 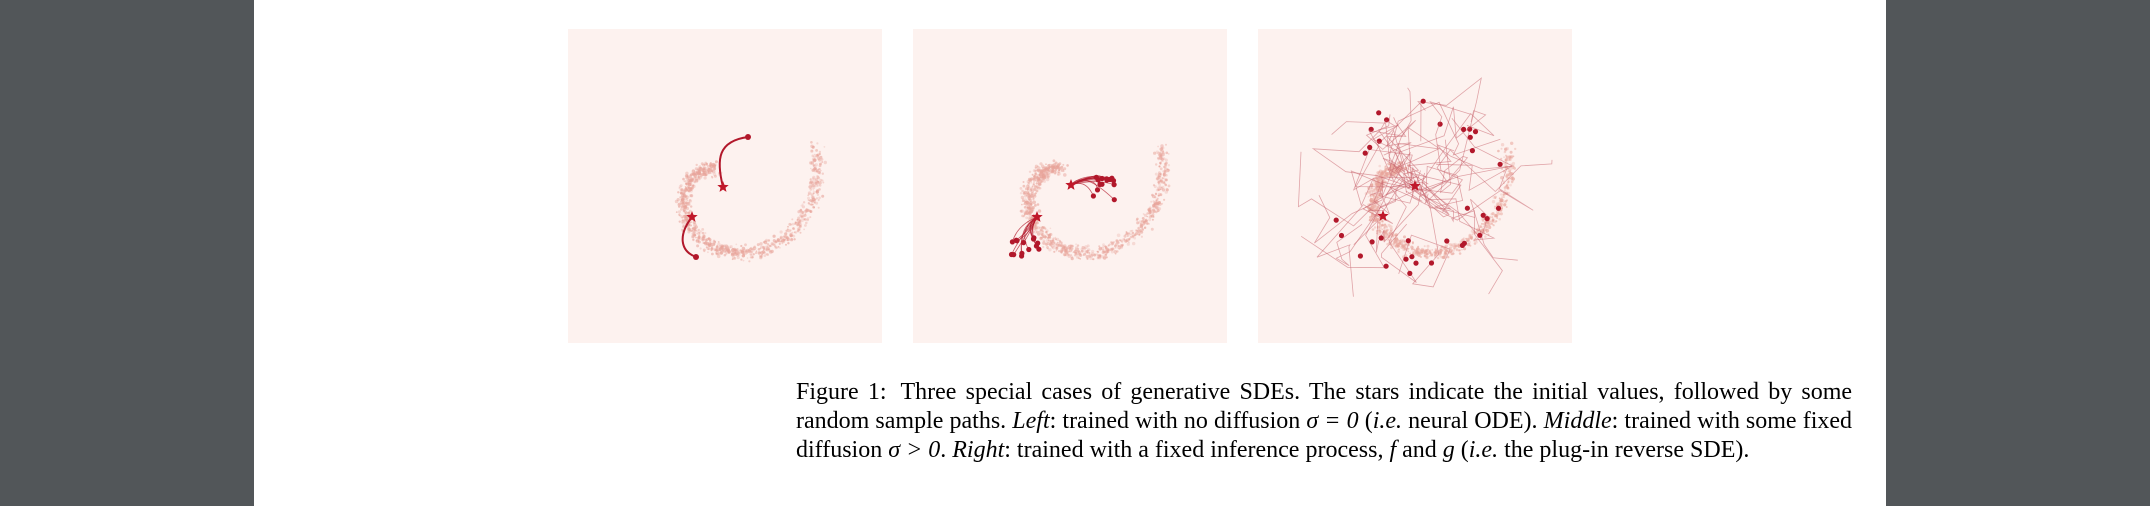 I want to click on left-data-cloud, so click(x=750, y=202).